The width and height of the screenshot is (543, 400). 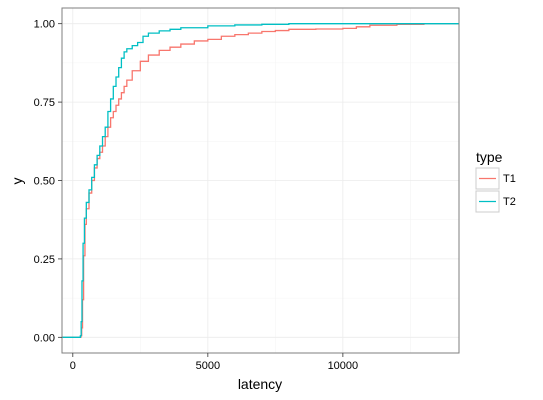 I want to click on y-tick-label: 0.00, so click(x=44, y=338).